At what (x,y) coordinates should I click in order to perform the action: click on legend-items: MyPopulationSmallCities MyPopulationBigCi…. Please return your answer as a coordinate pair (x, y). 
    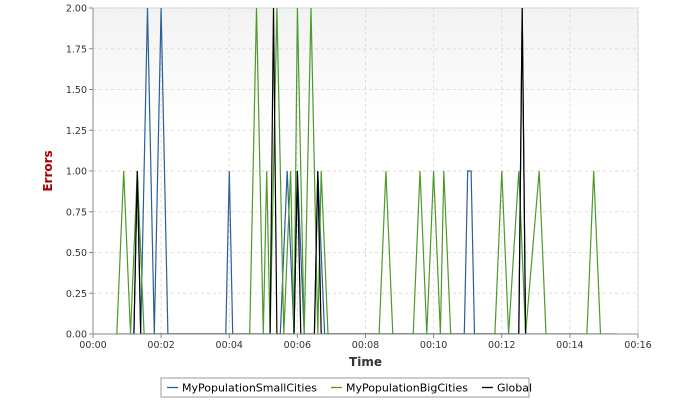
    Looking at the image, I should click on (349, 388).